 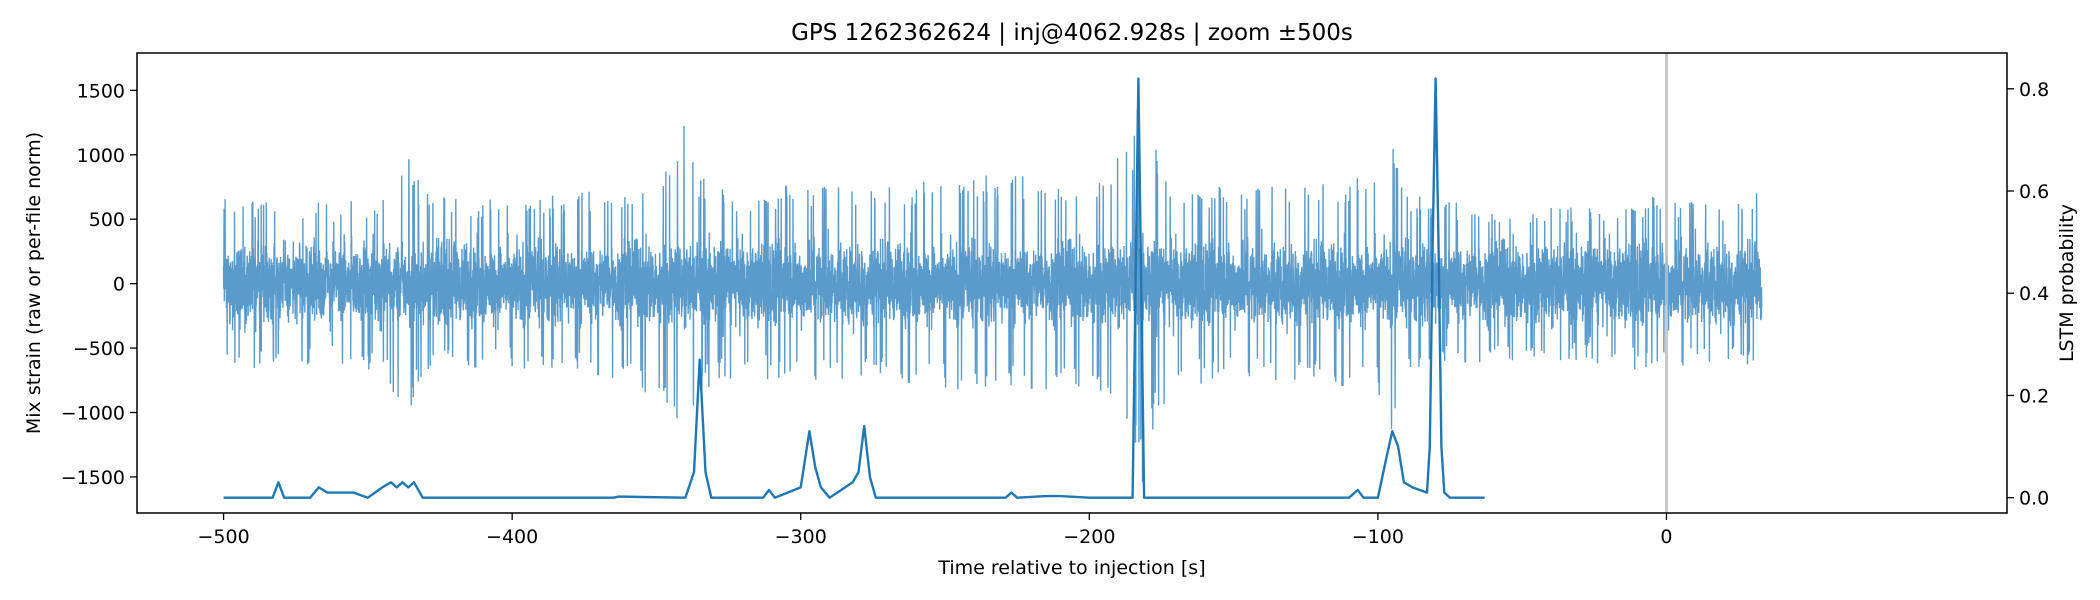 I want to click on y-tick-label: −1500, so click(x=93, y=478).